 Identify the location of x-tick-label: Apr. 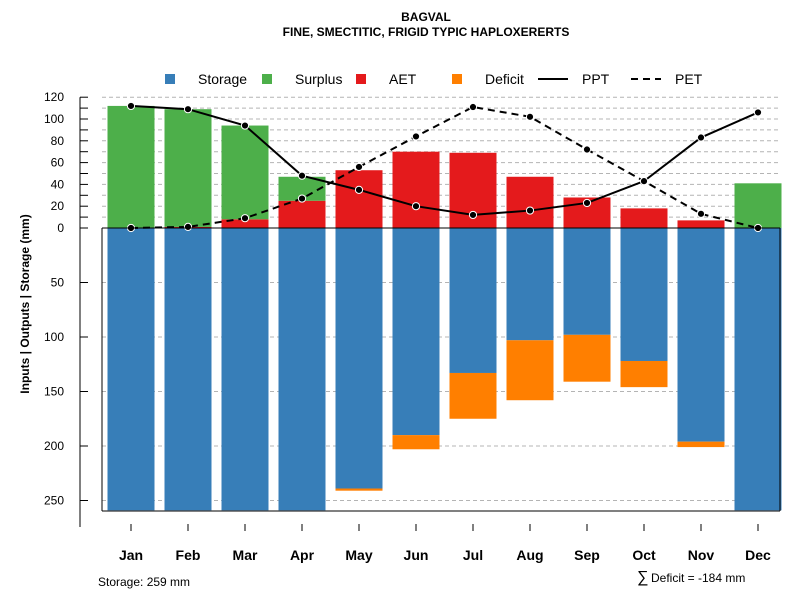
(302, 555).